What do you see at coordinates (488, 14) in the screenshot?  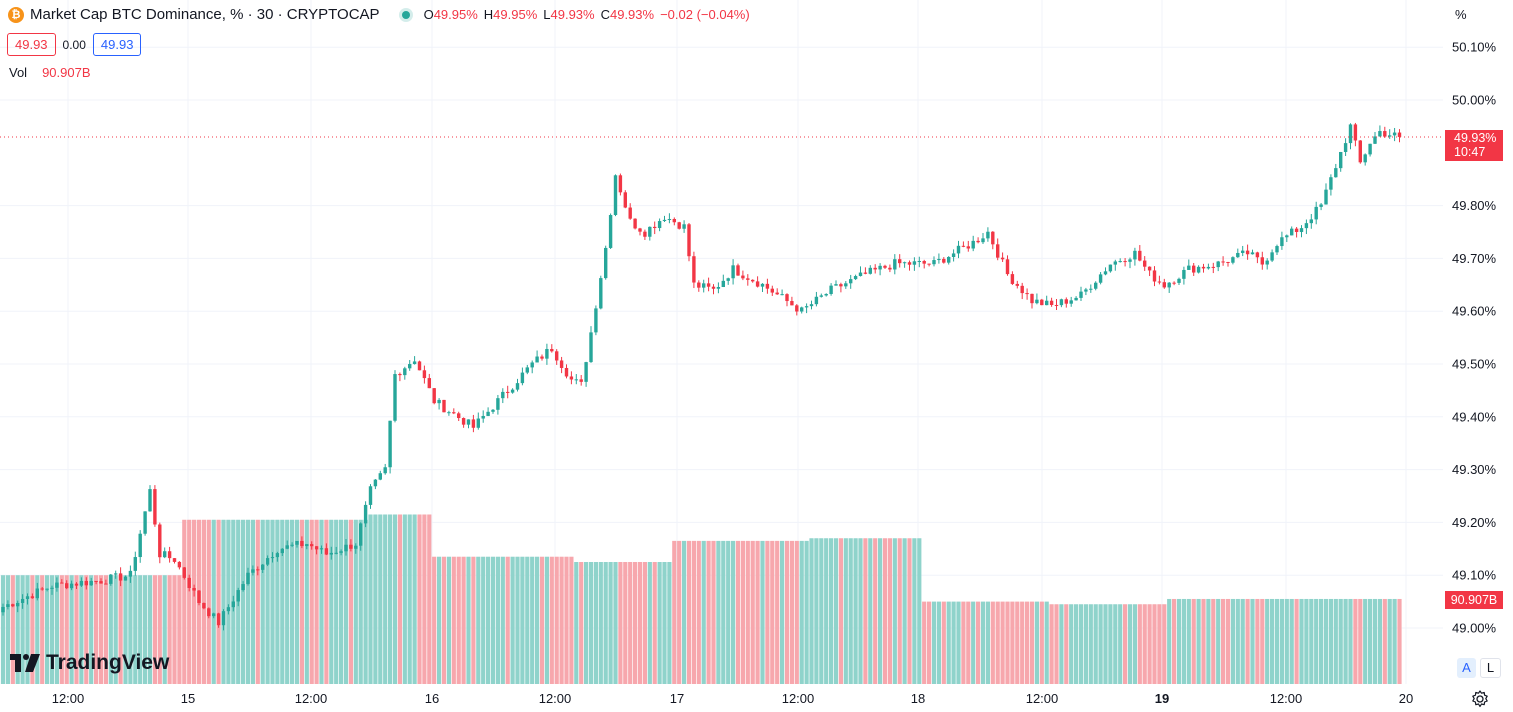 I see `high-label: H` at bounding box center [488, 14].